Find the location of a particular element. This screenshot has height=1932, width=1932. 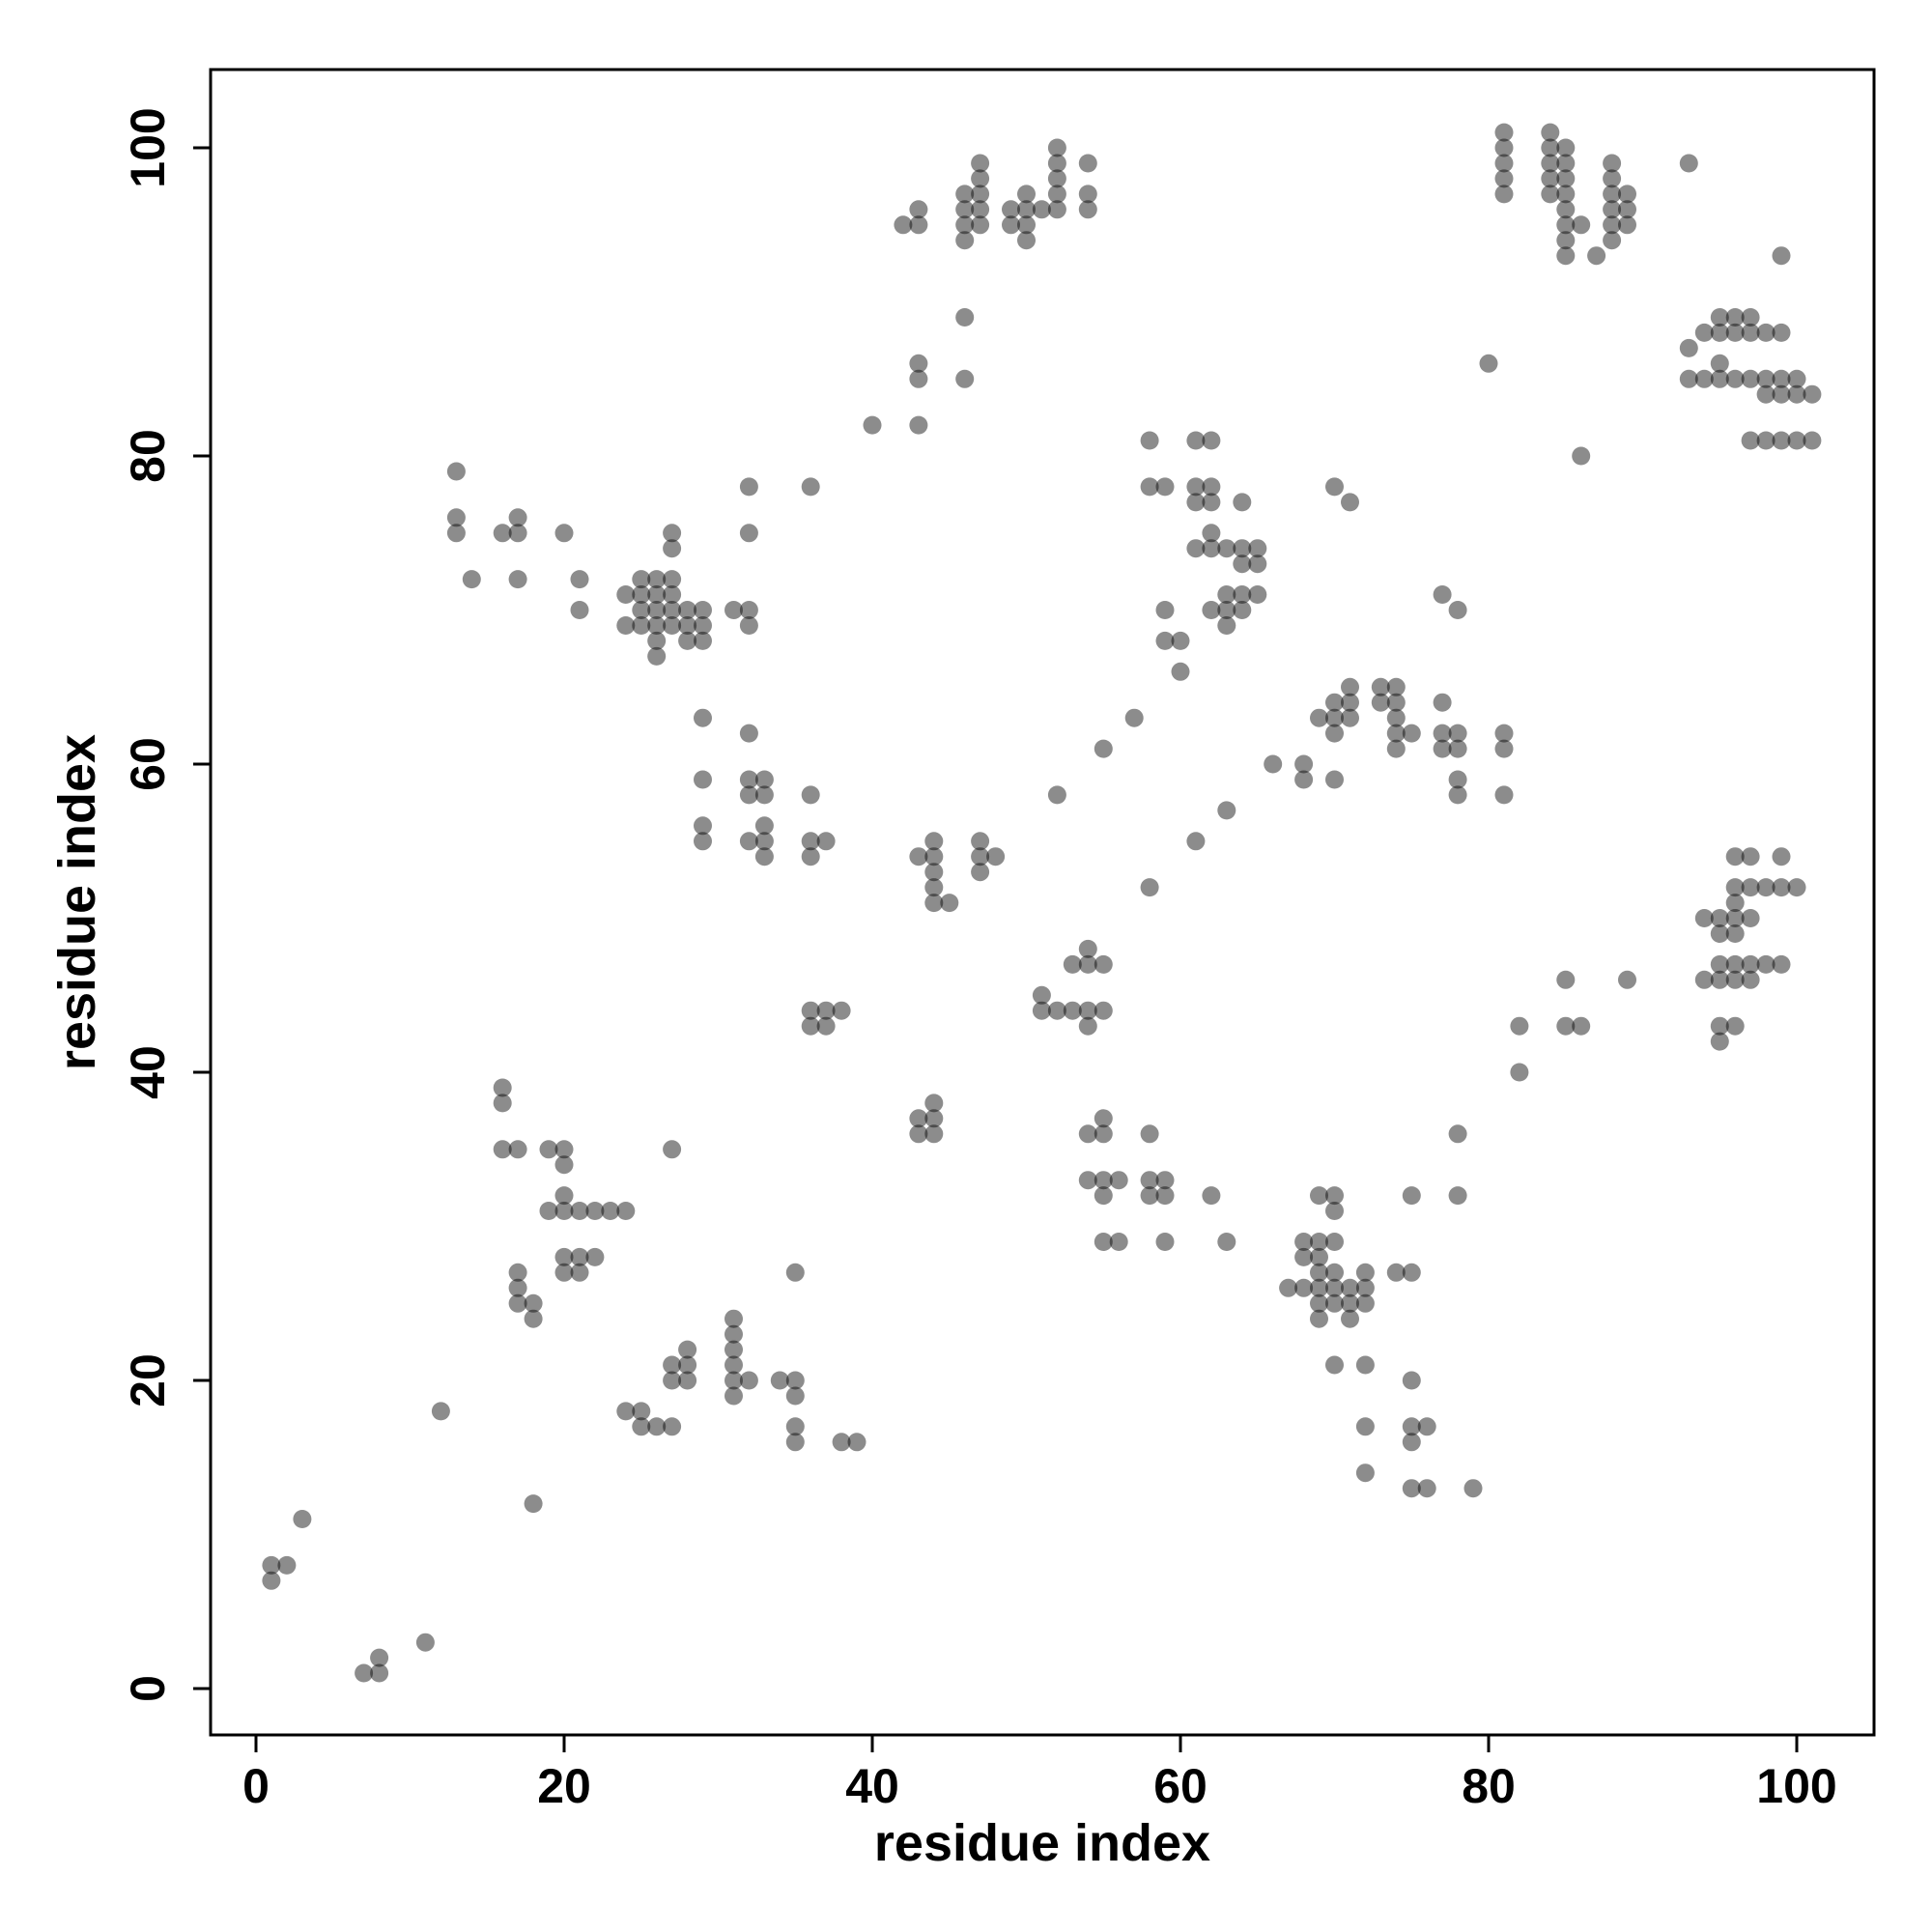

y-tick-label: 80 is located at coordinates (148, 456).